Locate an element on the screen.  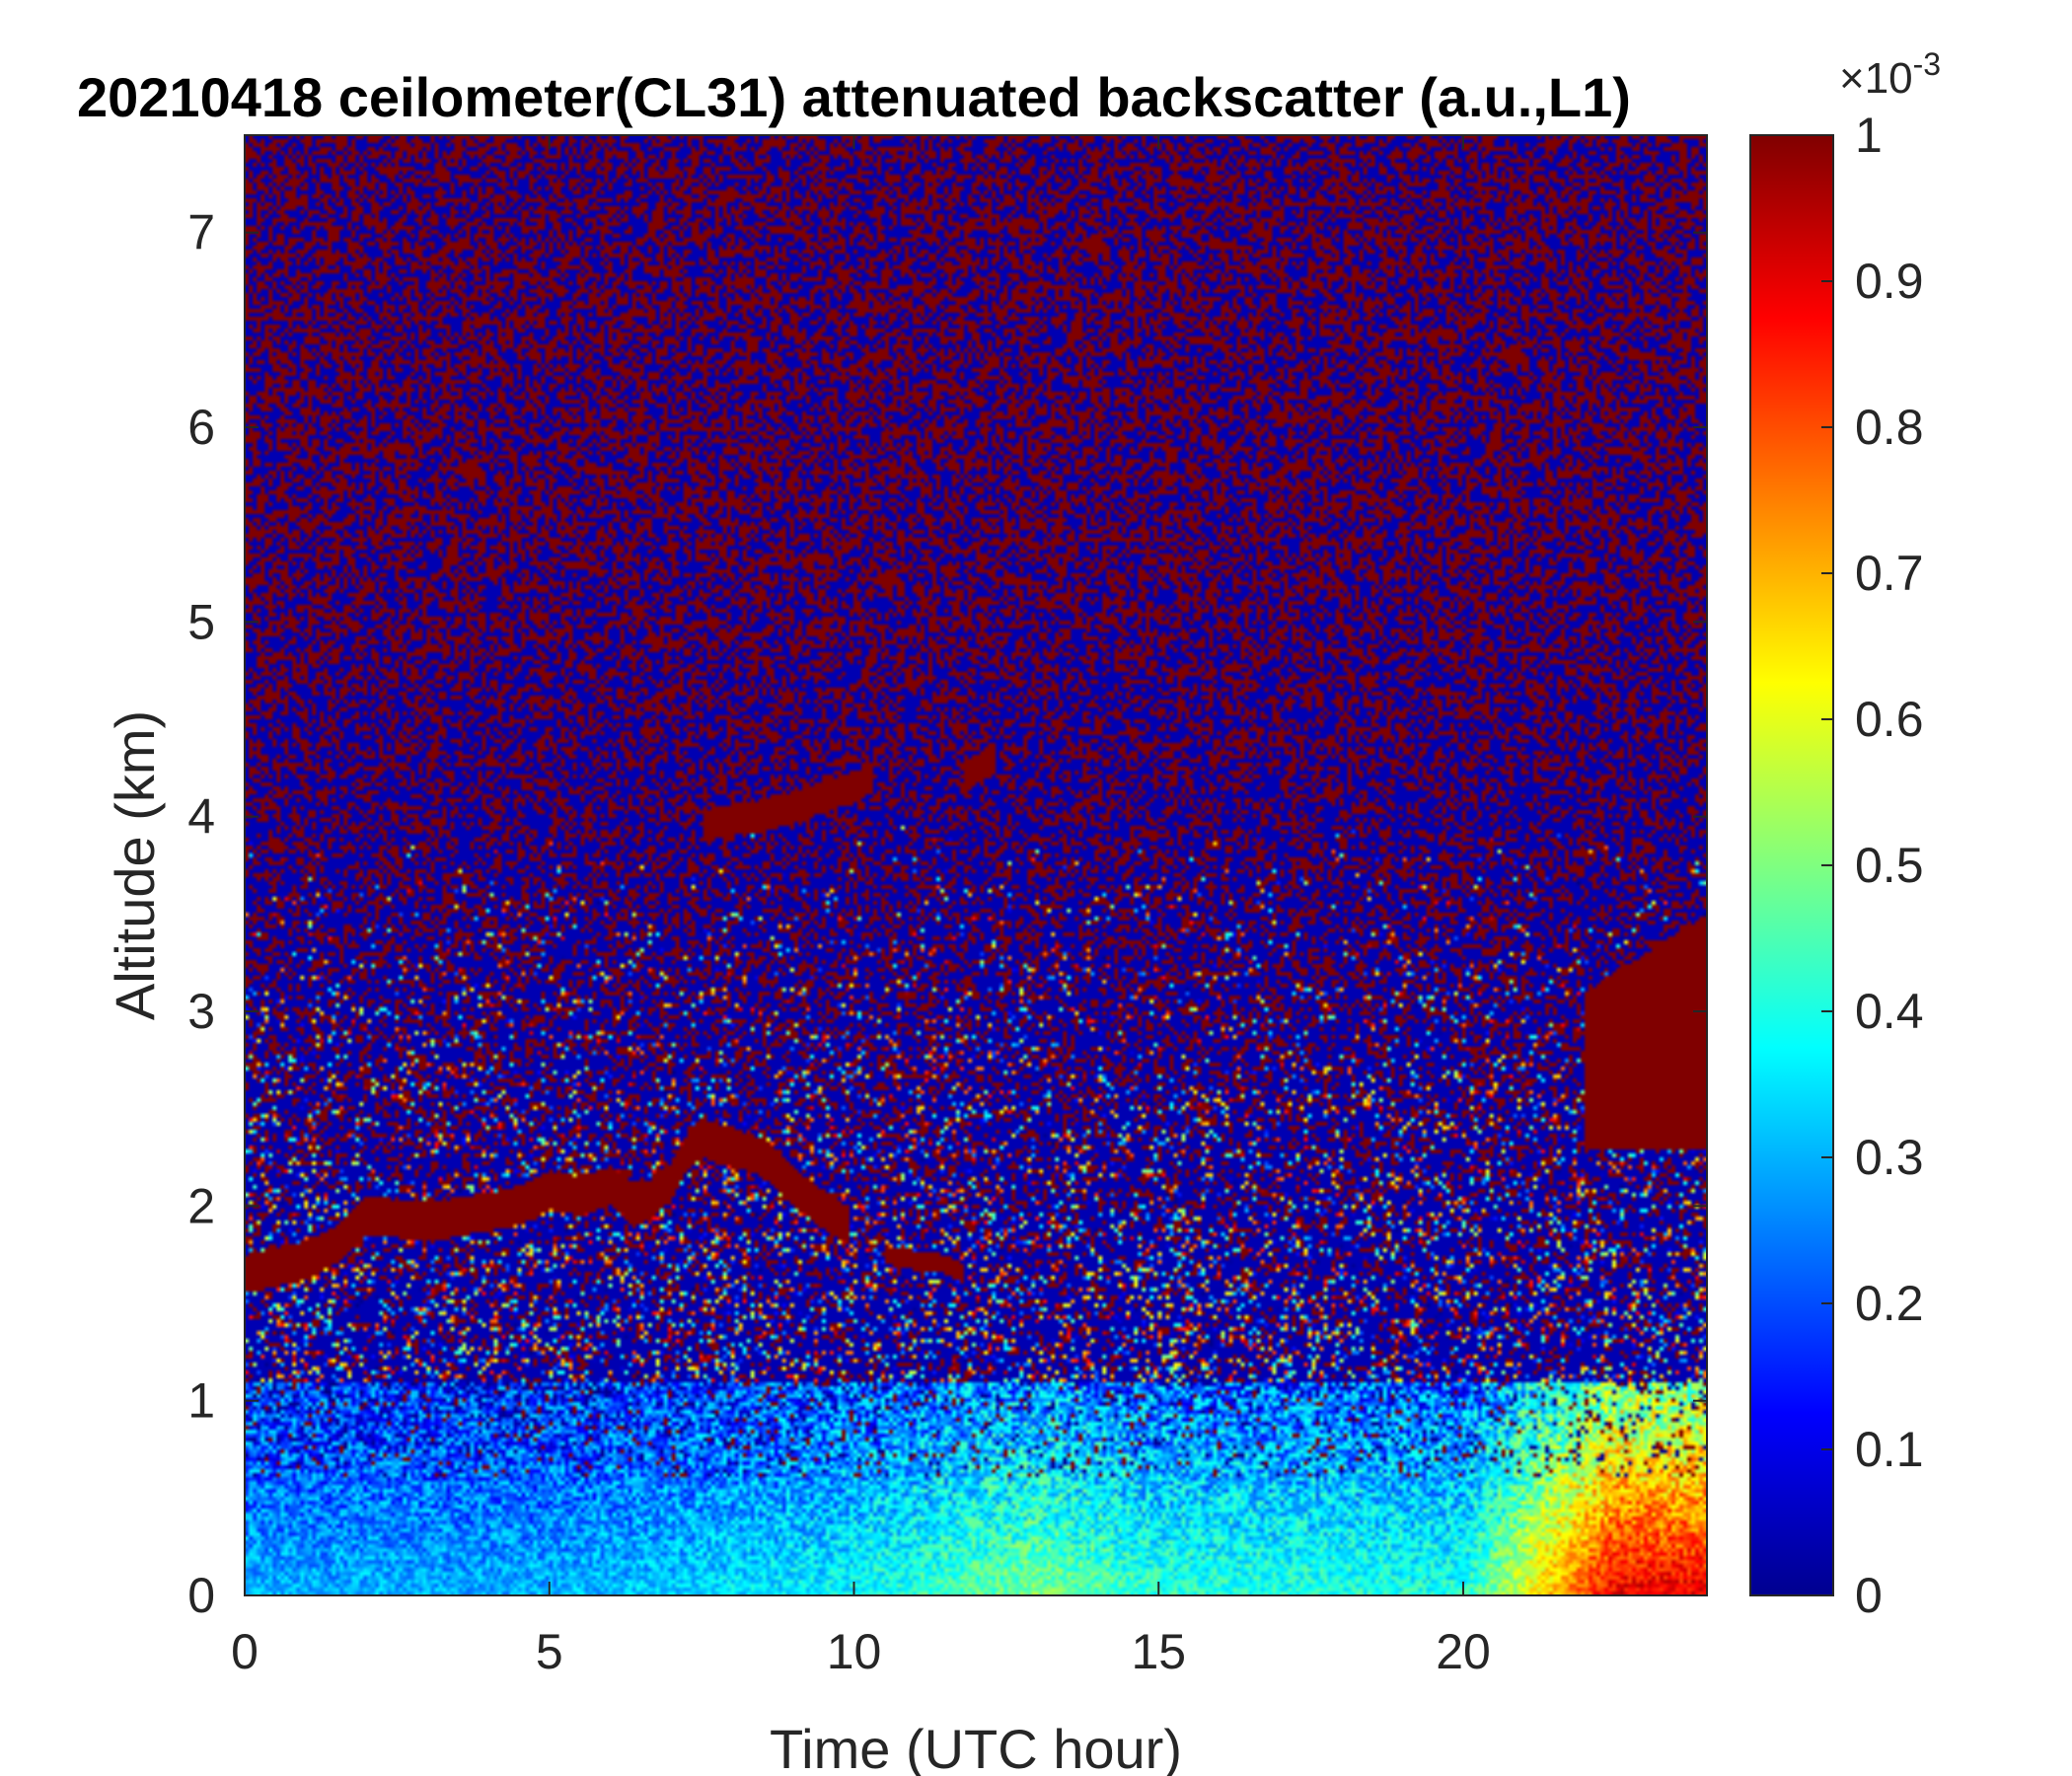
colorbar-gradient is located at coordinates (1792, 865).